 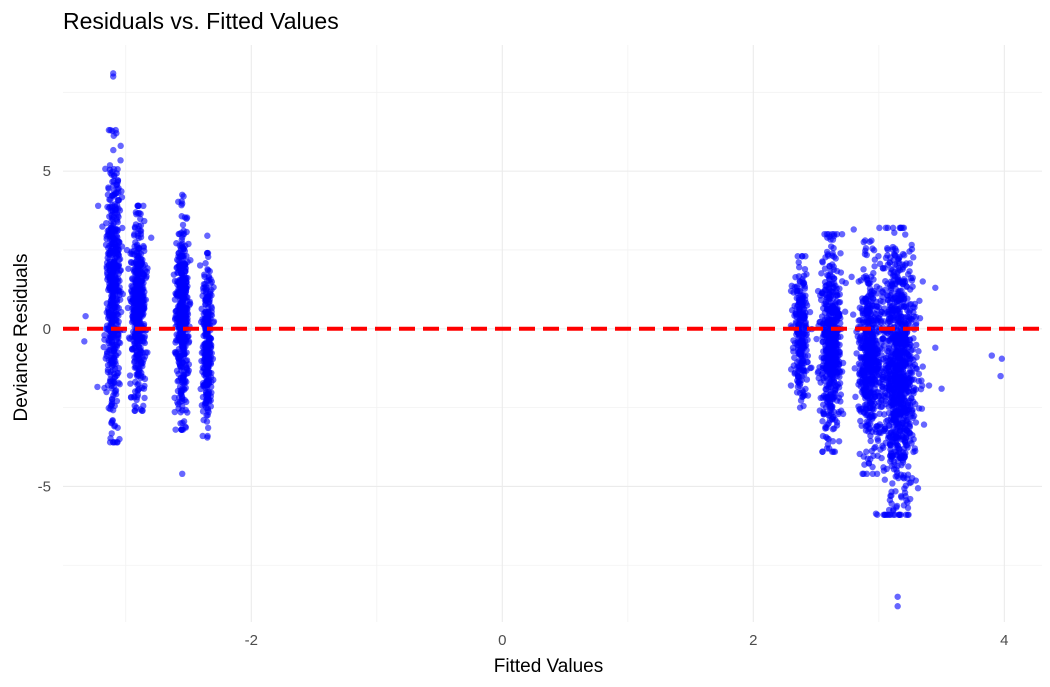 What do you see at coordinates (753, 640) in the screenshot?
I see `x-tick-label: 2` at bounding box center [753, 640].